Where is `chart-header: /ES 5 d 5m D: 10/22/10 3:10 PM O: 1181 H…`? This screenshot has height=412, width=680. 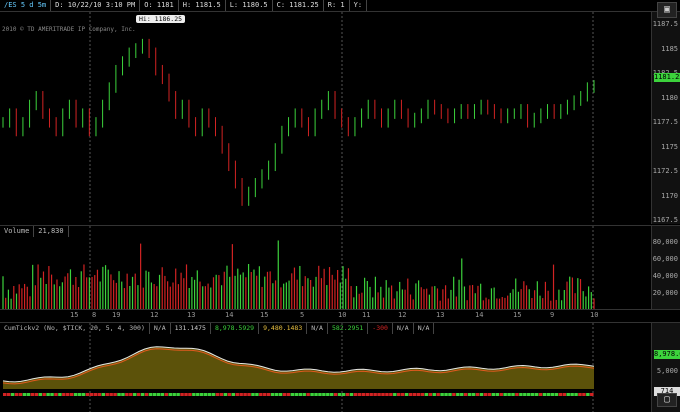 chart-header: /ES 5 d 5m D: 10/22/10 3:10 PM O: 1181 H… is located at coordinates (340, 6).